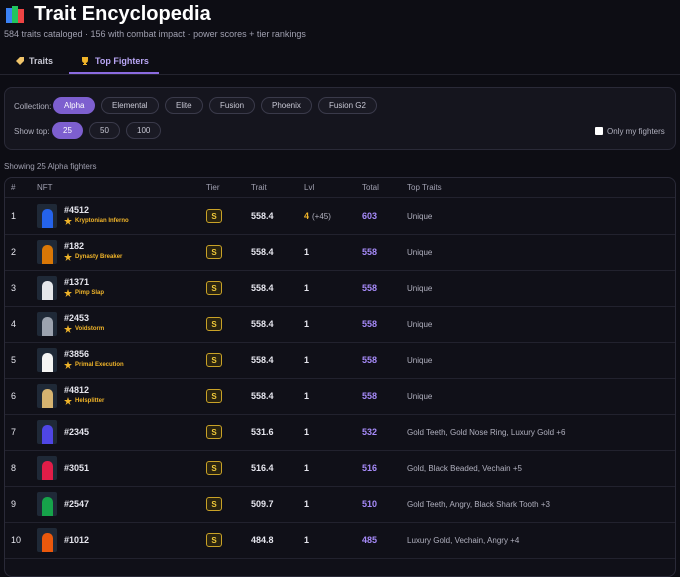 The width and height of the screenshot is (680, 577). Describe the element at coordinates (45, 187) in the screenshot. I see `column-header: NFT` at that location.